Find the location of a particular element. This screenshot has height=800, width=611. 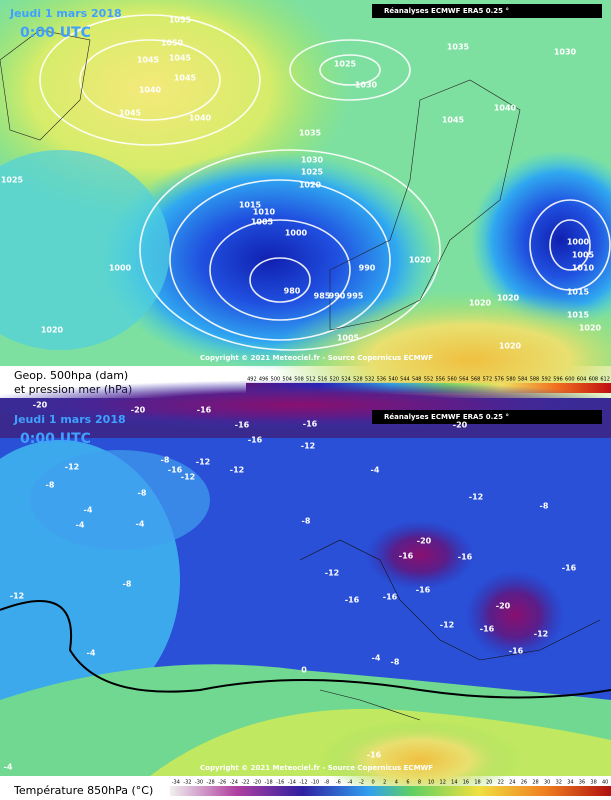

scale-label: 20 is located at coordinates (489, 783).